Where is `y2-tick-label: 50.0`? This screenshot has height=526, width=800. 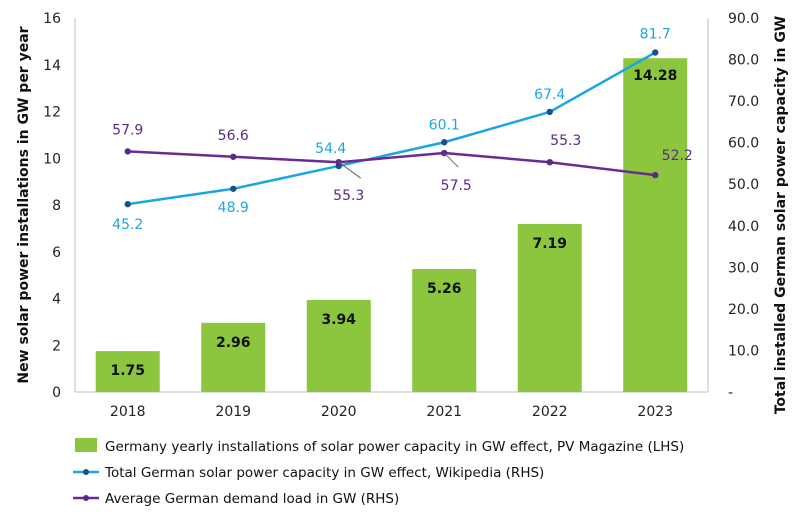 y2-tick-label: 50.0 is located at coordinates (743, 185).